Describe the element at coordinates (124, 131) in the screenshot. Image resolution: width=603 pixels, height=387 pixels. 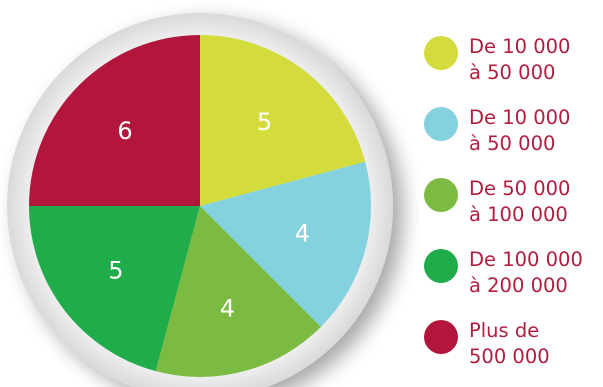
I see `pie-slice-value-label: 6` at that location.